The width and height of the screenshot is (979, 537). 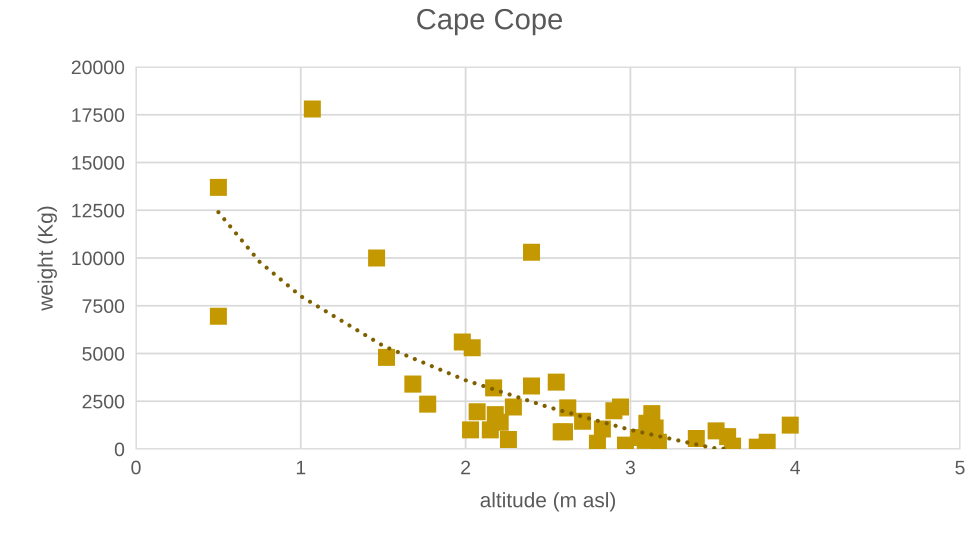 I want to click on y-tick-label: 0, so click(x=119, y=449).